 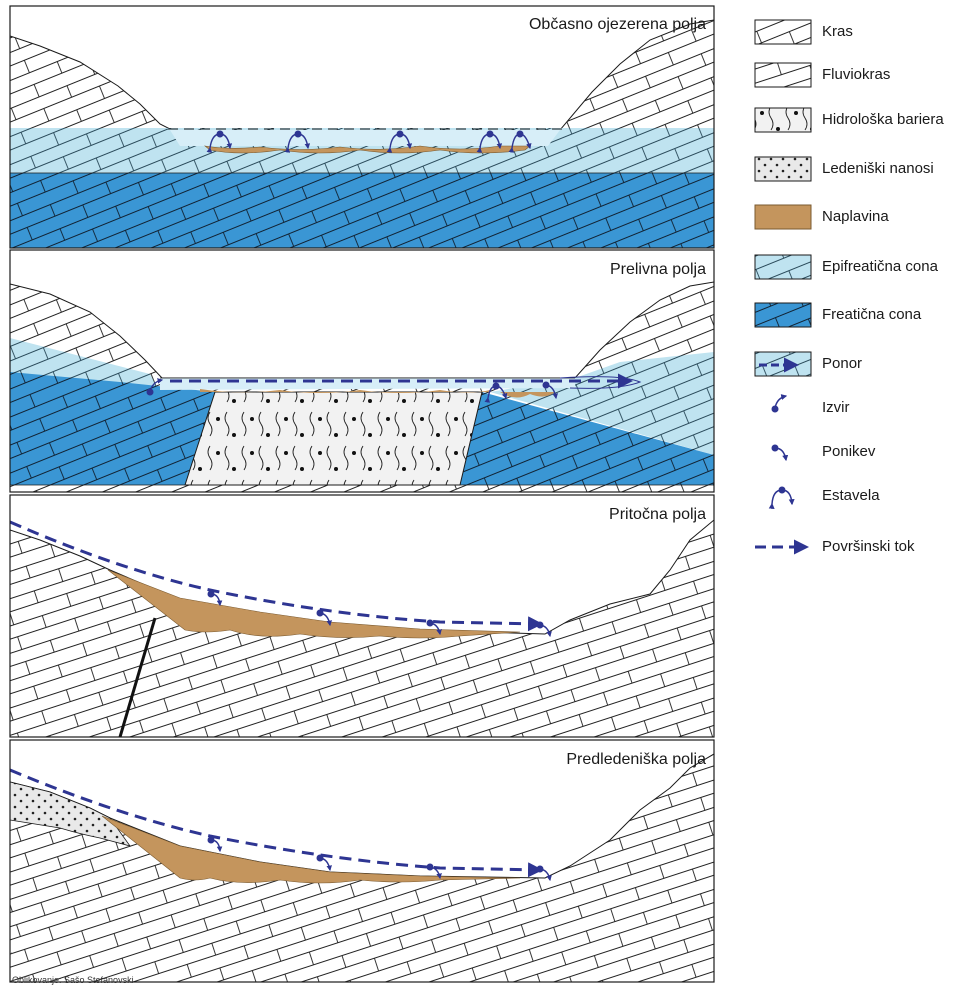 What do you see at coordinates (70, 814) in the screenshot?
I see `glacial-deposits` at bounding box center [70, 814].